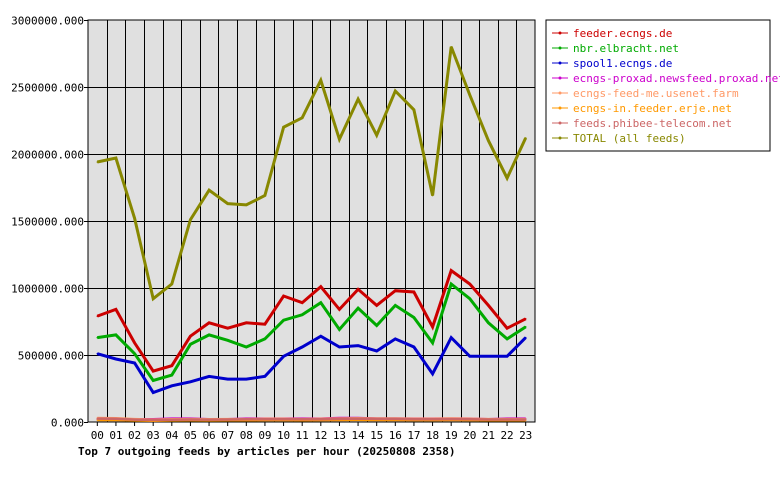 This screenshot has width=780, height=480. Describe the element at coordinates (264, 435) in the screenshot. I see `x-tick-label: 09` at that location.